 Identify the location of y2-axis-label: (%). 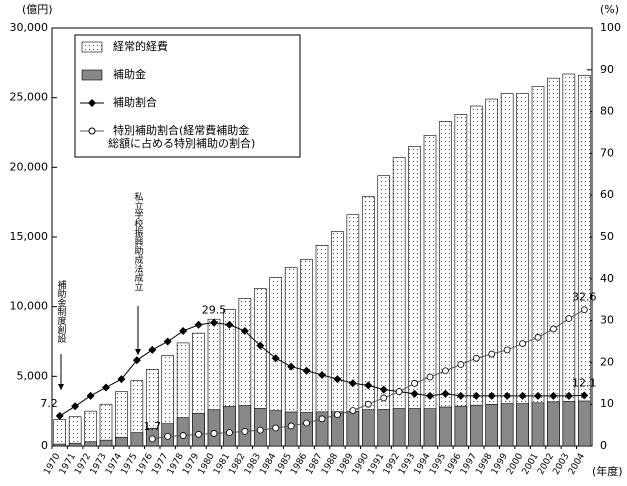
(609, 9).